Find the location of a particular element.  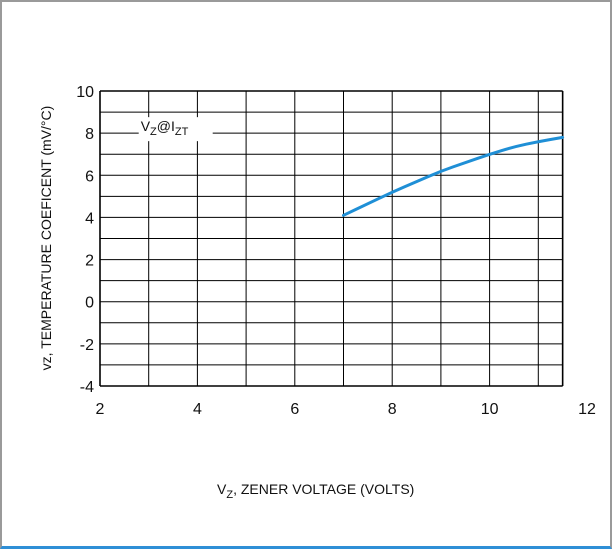

x-tick-label: 10 is located at coordinates (490, 409).